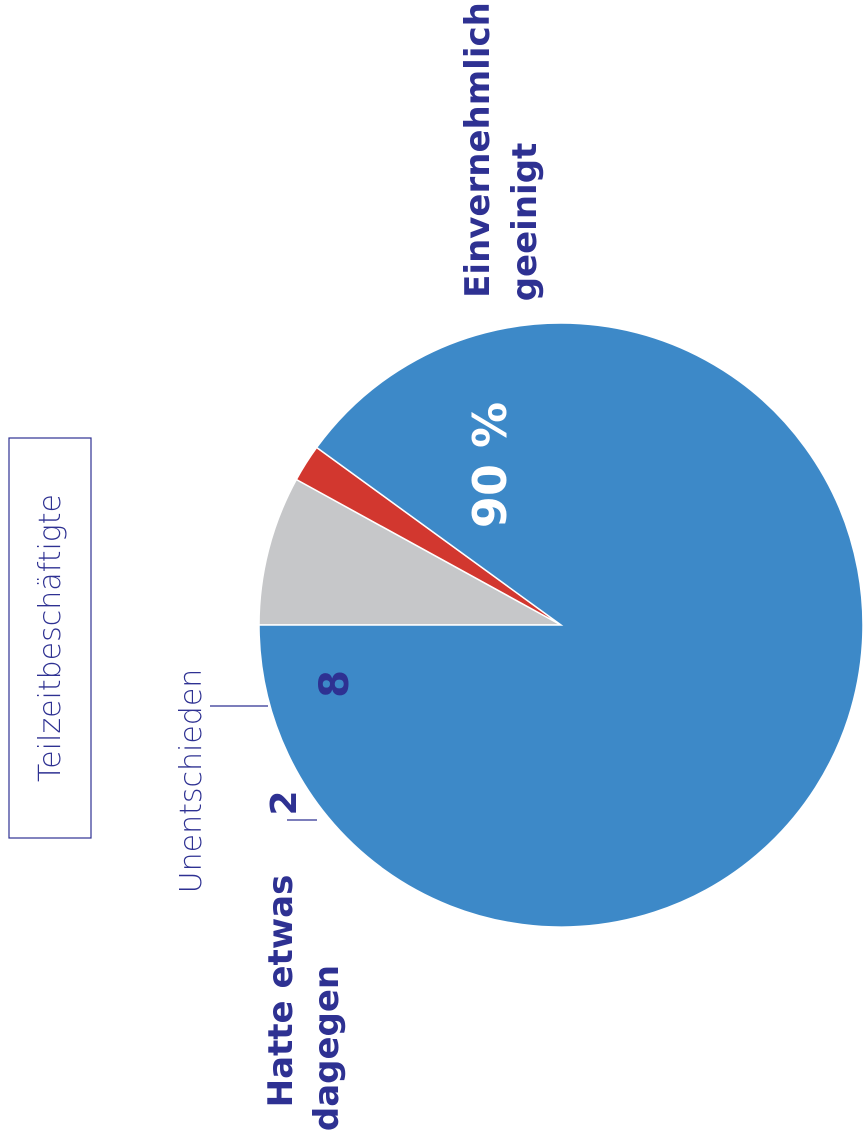 The width and height of the screenshot is (864, 1144). Describe the element at coordinates (490, 465) in the screenshot. I see `slice-value-einvernehmlich: 90 %` at that location.